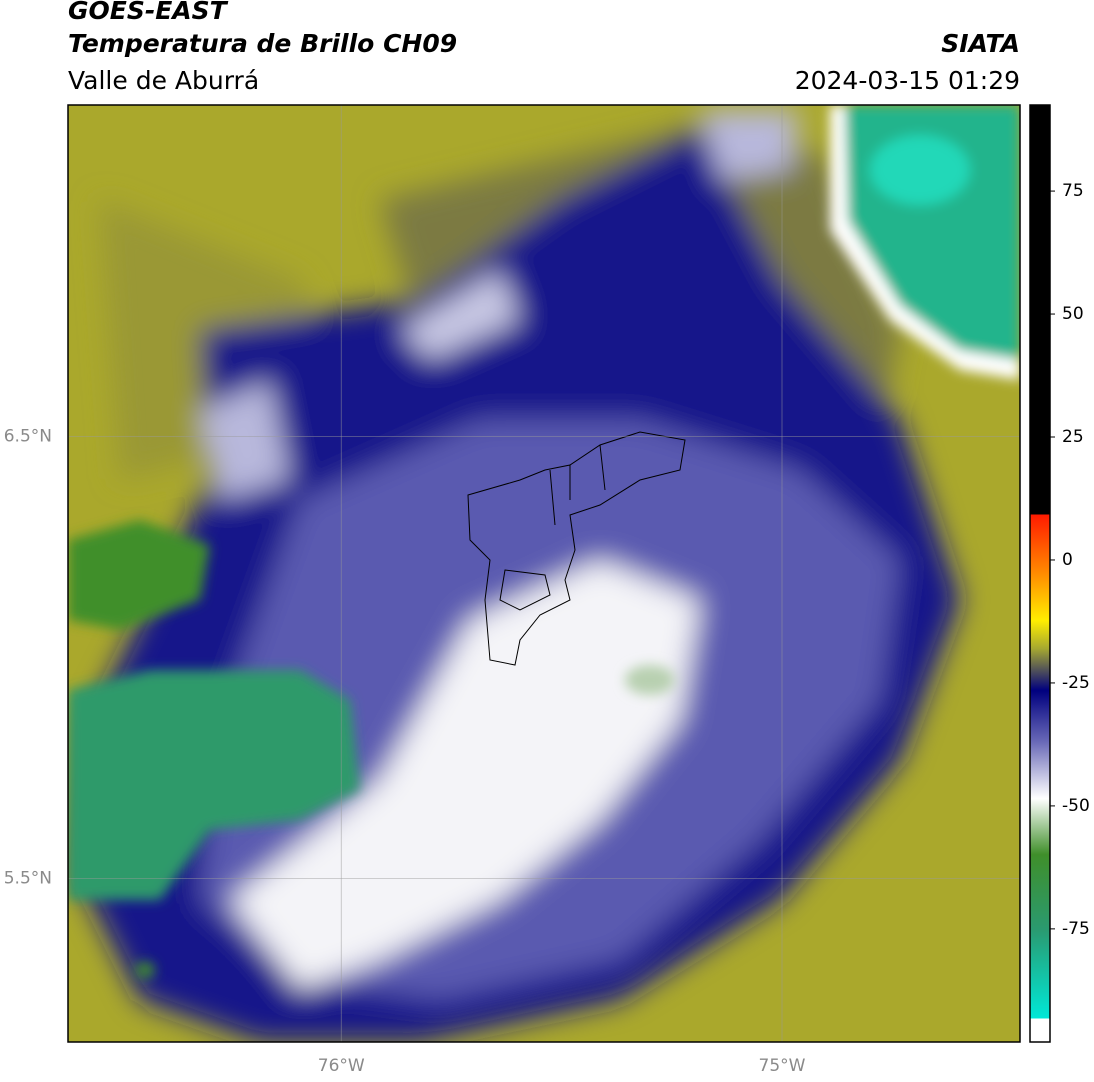  I want to click on colorbar-tick-label: -50, so click(1076, 806).